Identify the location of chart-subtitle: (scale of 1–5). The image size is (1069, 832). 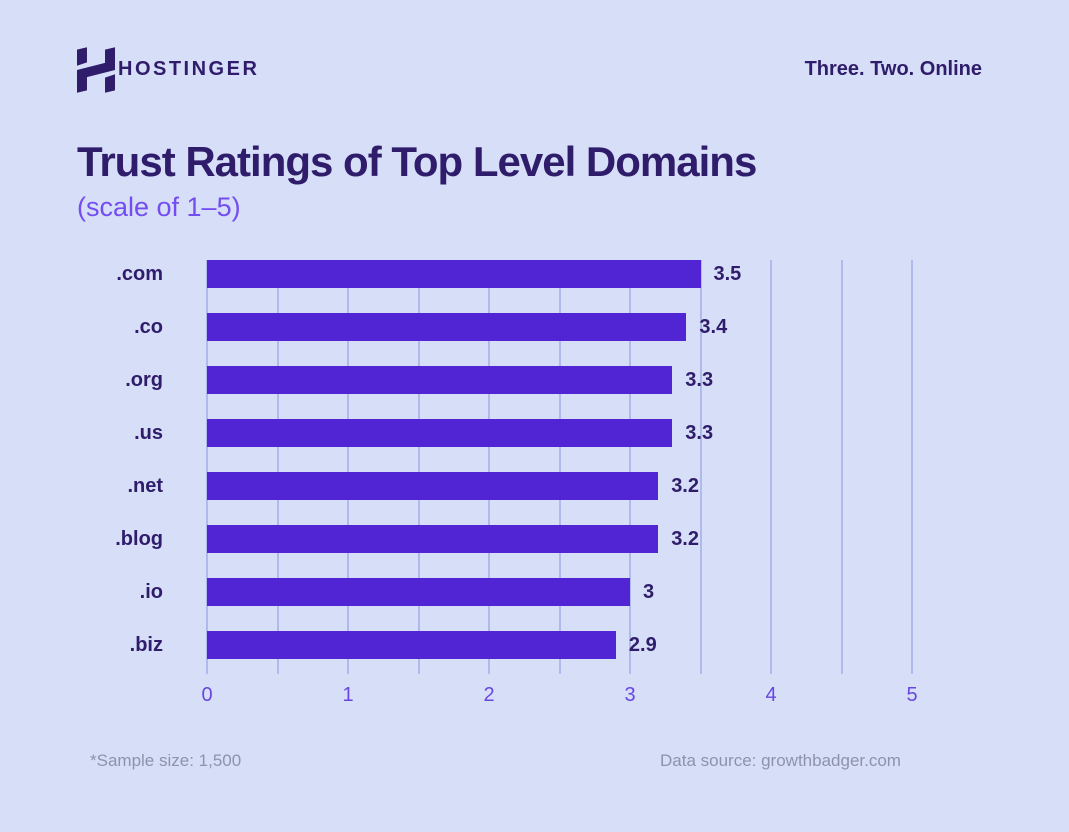
(159, 207).